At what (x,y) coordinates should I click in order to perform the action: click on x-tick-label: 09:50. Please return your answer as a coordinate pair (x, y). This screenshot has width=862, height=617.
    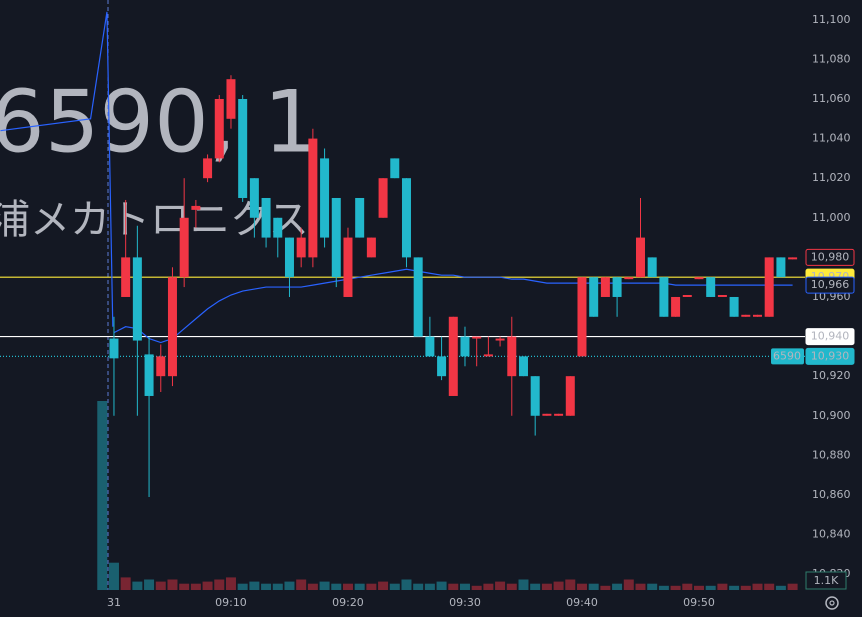
    Looking at the image, I should click on (699, 602).